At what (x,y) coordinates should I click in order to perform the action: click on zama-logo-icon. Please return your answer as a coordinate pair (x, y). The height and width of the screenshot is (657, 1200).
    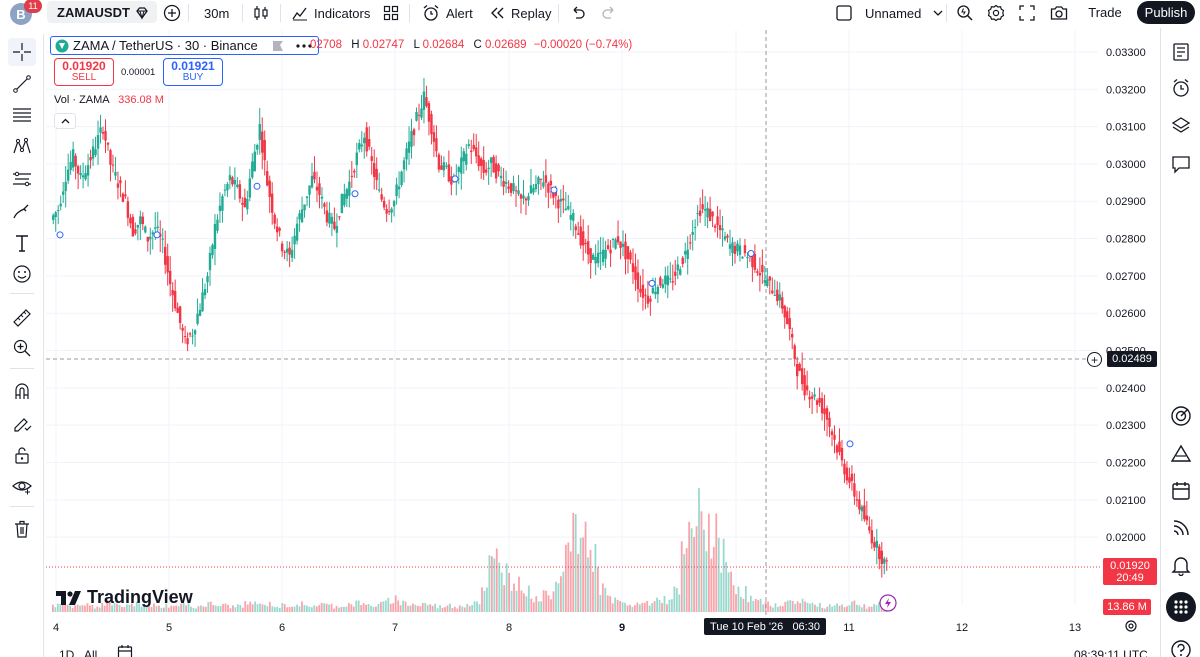
    Looking at the image, I should click on (62, 46).